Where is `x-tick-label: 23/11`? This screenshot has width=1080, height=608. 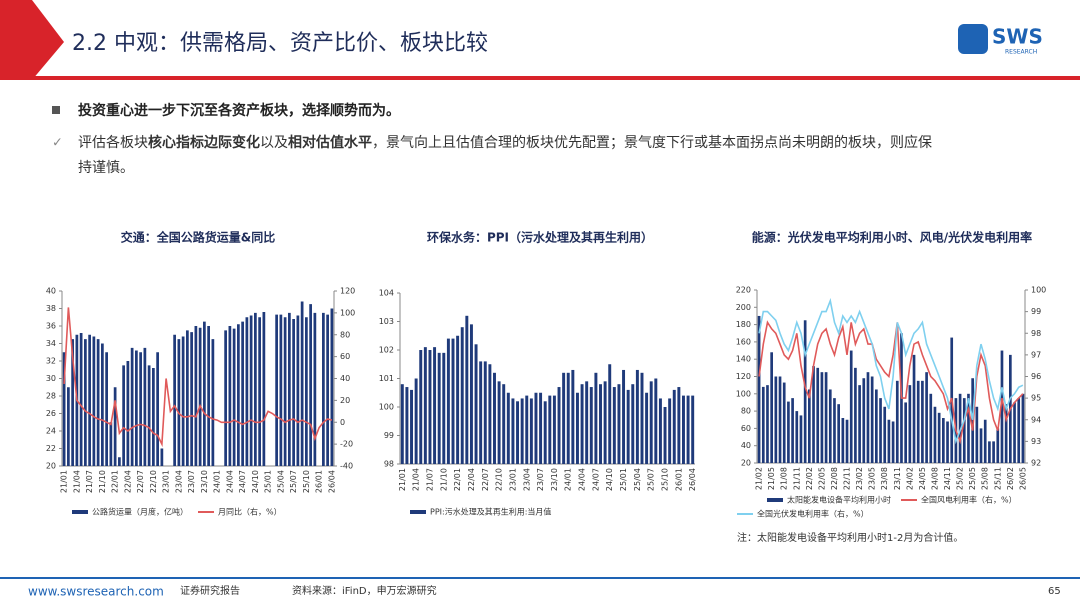
x-tick-label: 23/11 is located at coordinates (897, 478).